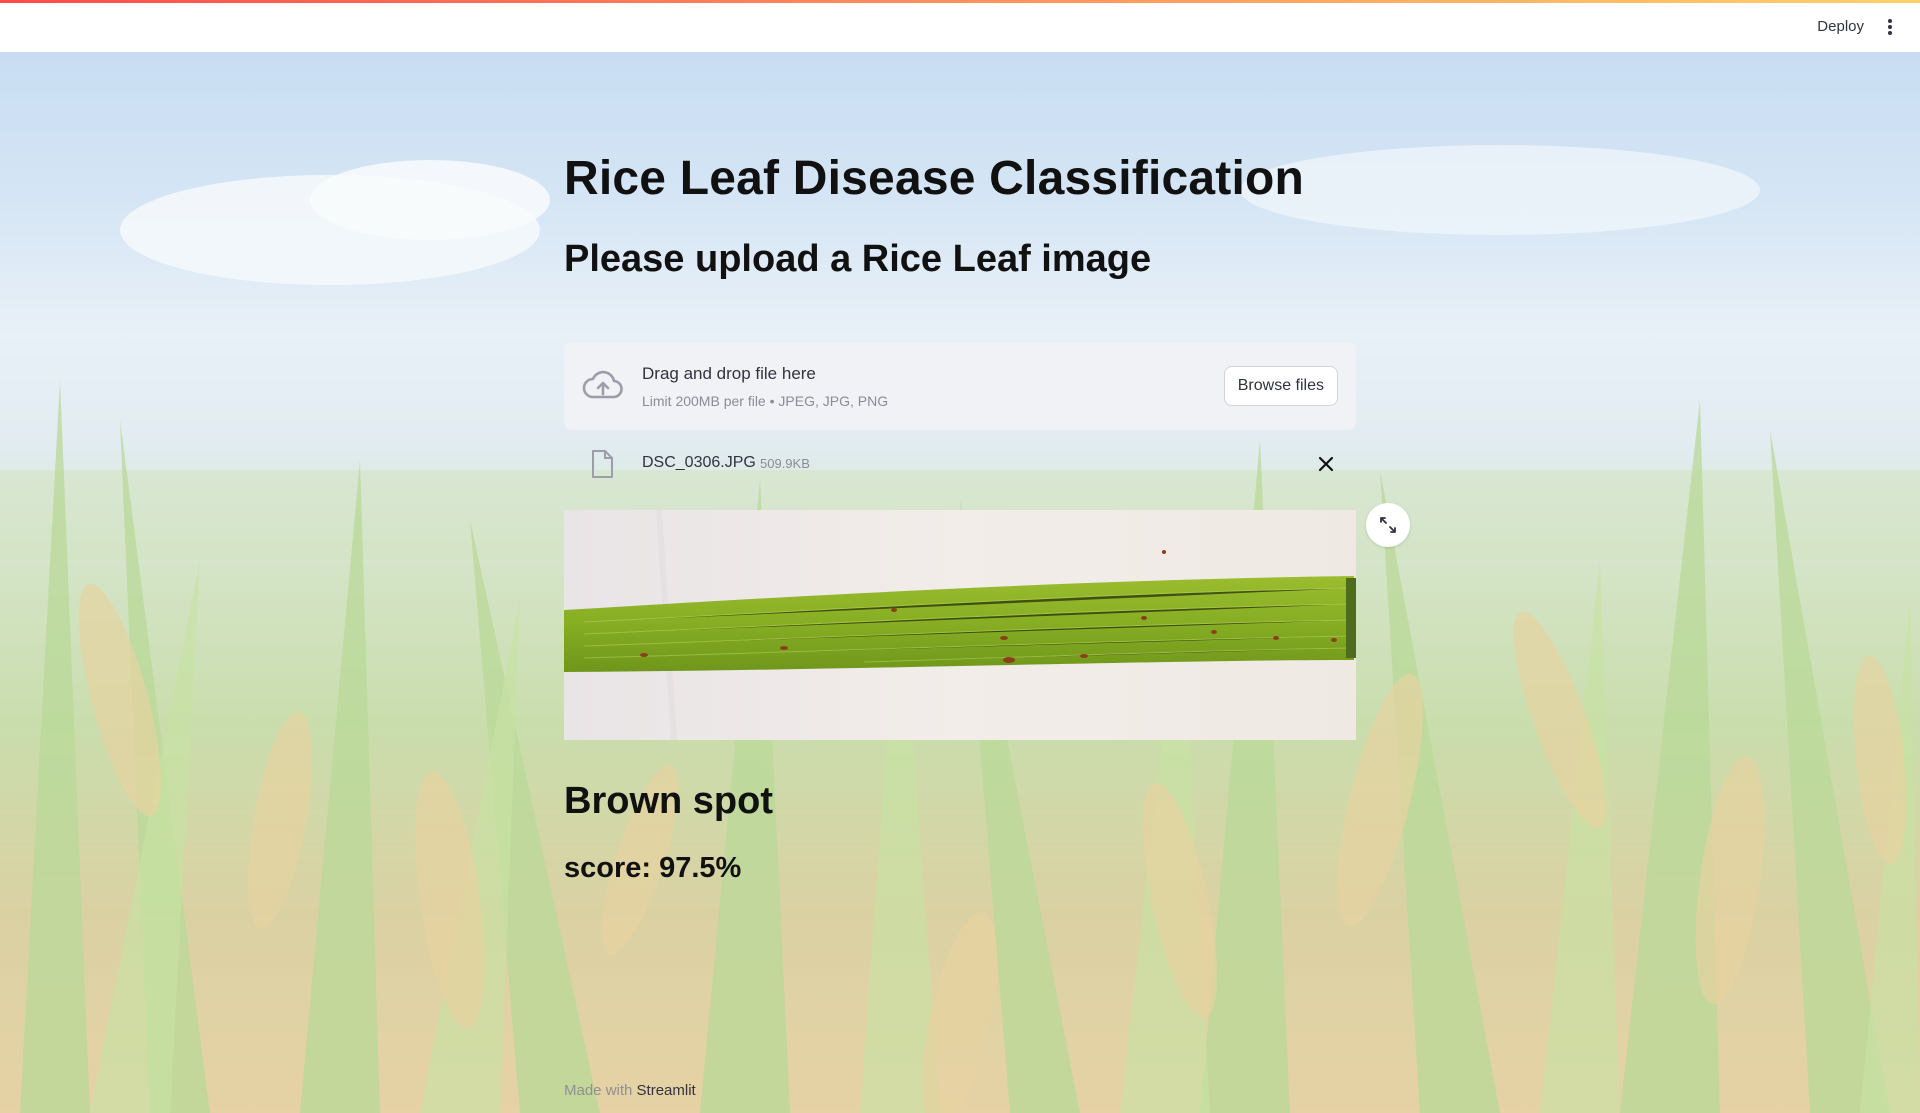 The image size is (1920, 1113). I want to click on uploaded-file-row: DSC_0306.JPG 509.9KB, so click(960, 466).